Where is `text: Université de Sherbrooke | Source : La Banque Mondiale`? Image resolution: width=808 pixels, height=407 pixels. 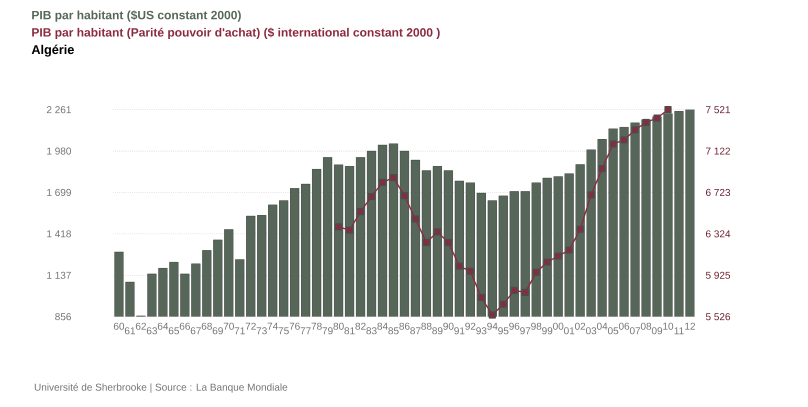 text: Université de Sherbrooke | Source : La Banque Mondiale is located at coordinates (161, 388).